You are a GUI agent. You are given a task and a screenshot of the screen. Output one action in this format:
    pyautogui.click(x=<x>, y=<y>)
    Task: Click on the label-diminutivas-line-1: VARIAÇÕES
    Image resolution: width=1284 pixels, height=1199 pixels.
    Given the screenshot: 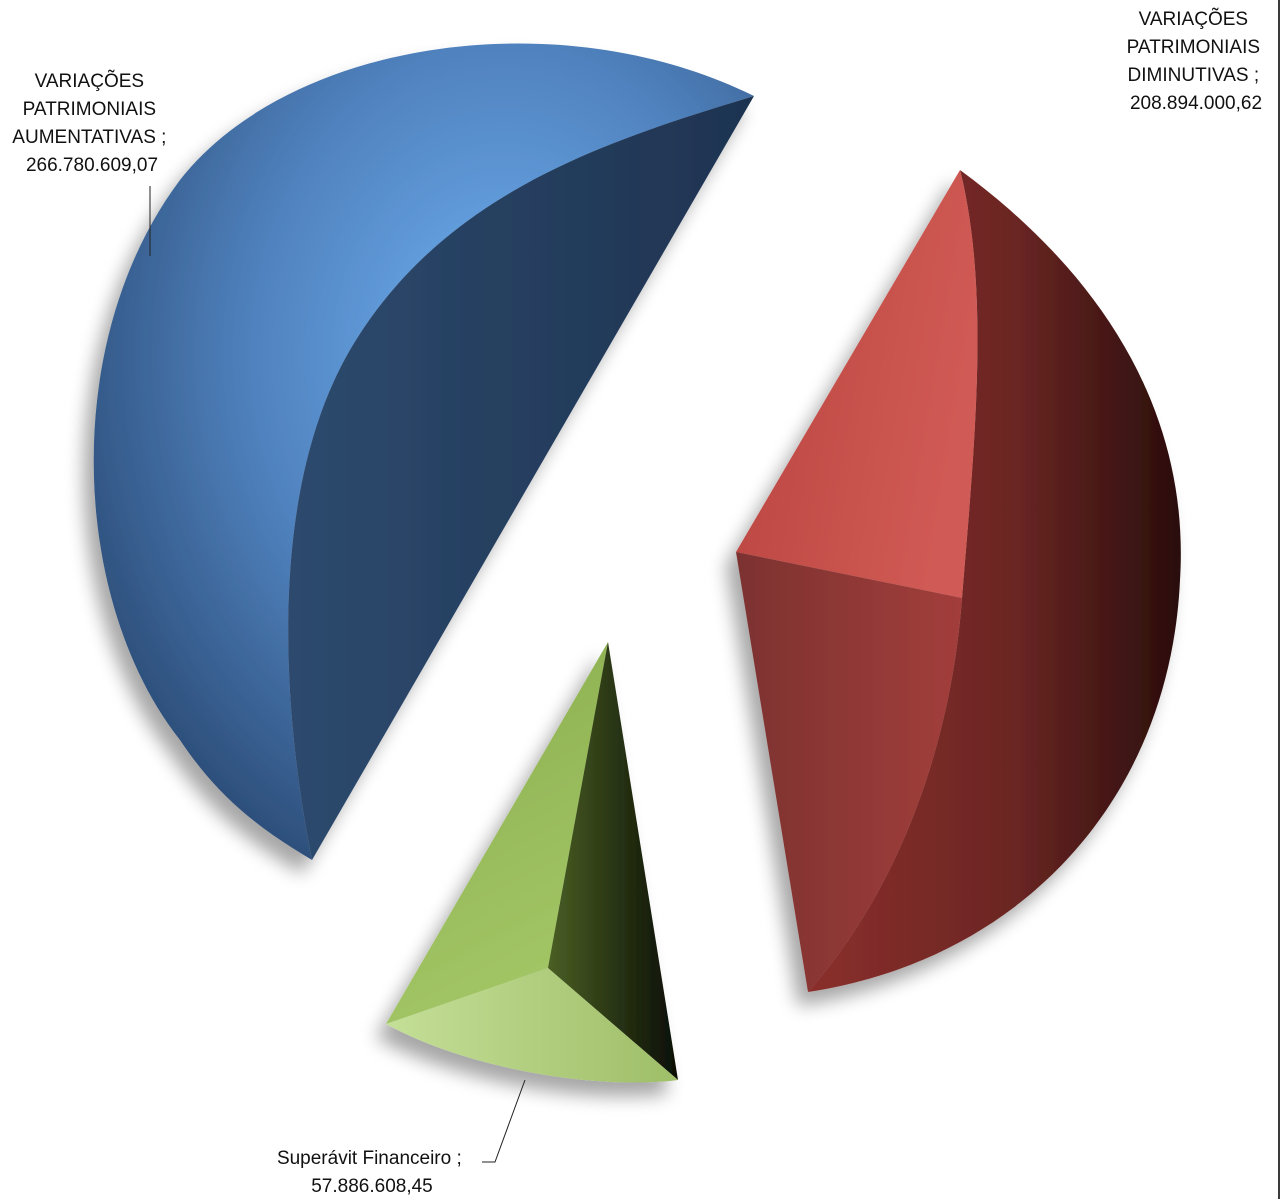 What is the action you would take?
    pyautogui.click(x=1193, y=19)
    